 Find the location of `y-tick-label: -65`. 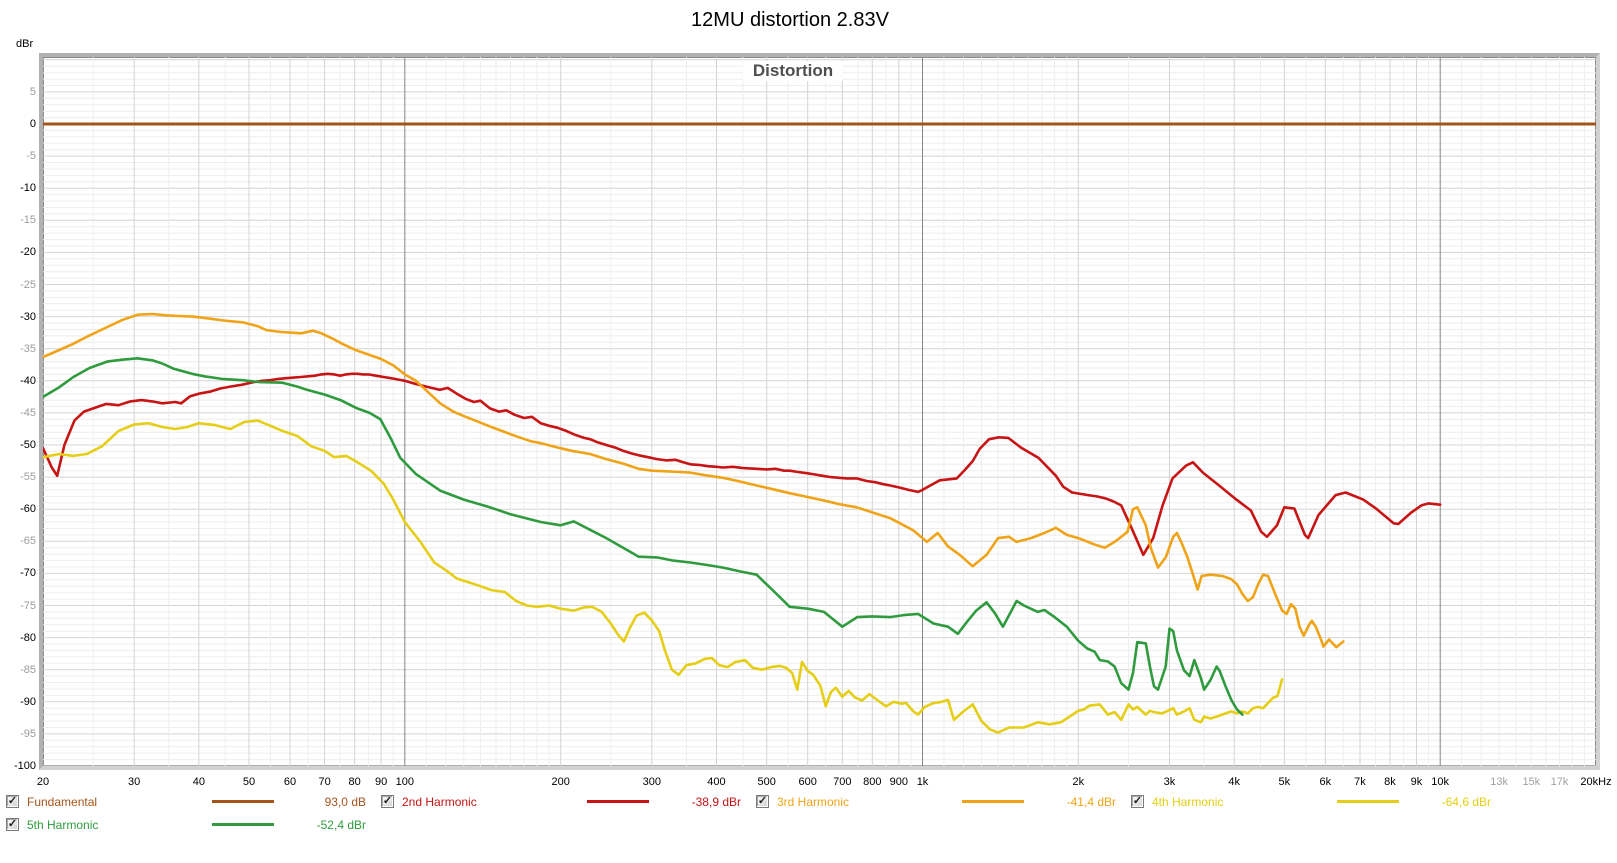

y-tick-label: -65 is located at coordinates (28, 541).